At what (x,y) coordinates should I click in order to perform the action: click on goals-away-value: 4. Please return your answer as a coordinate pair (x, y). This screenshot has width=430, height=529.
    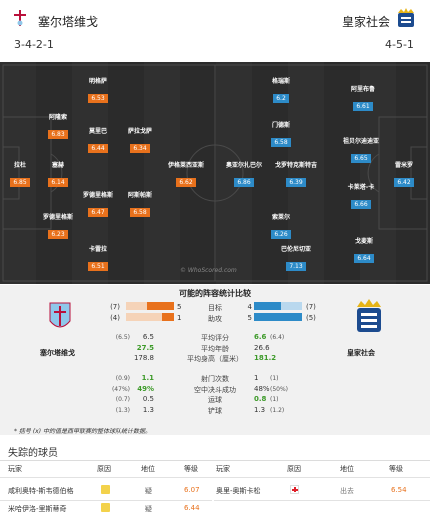
    Looking at the image, I should click on (249, 307).